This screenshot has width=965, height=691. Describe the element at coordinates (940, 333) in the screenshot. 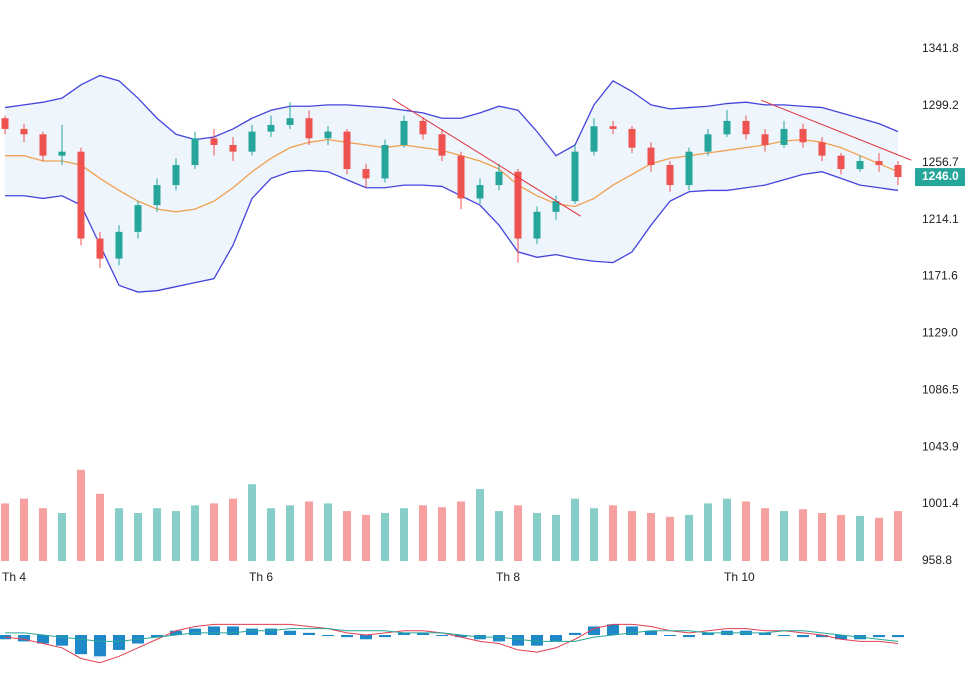

I see `y-tick-label: 1129.0` at that location.